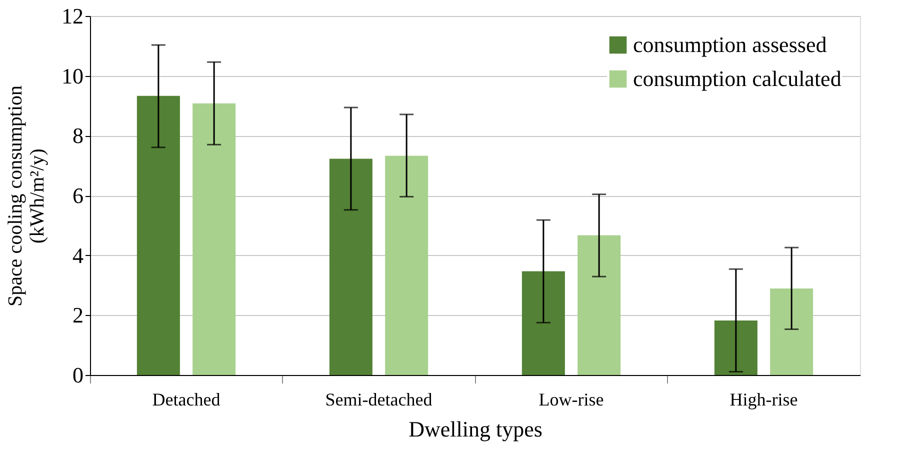 The height and width of the screenshot is (460, 903). Describe the element at coordinates (737, 78) in the screenshot. I see `legend-label: consumption calculated` at that location.